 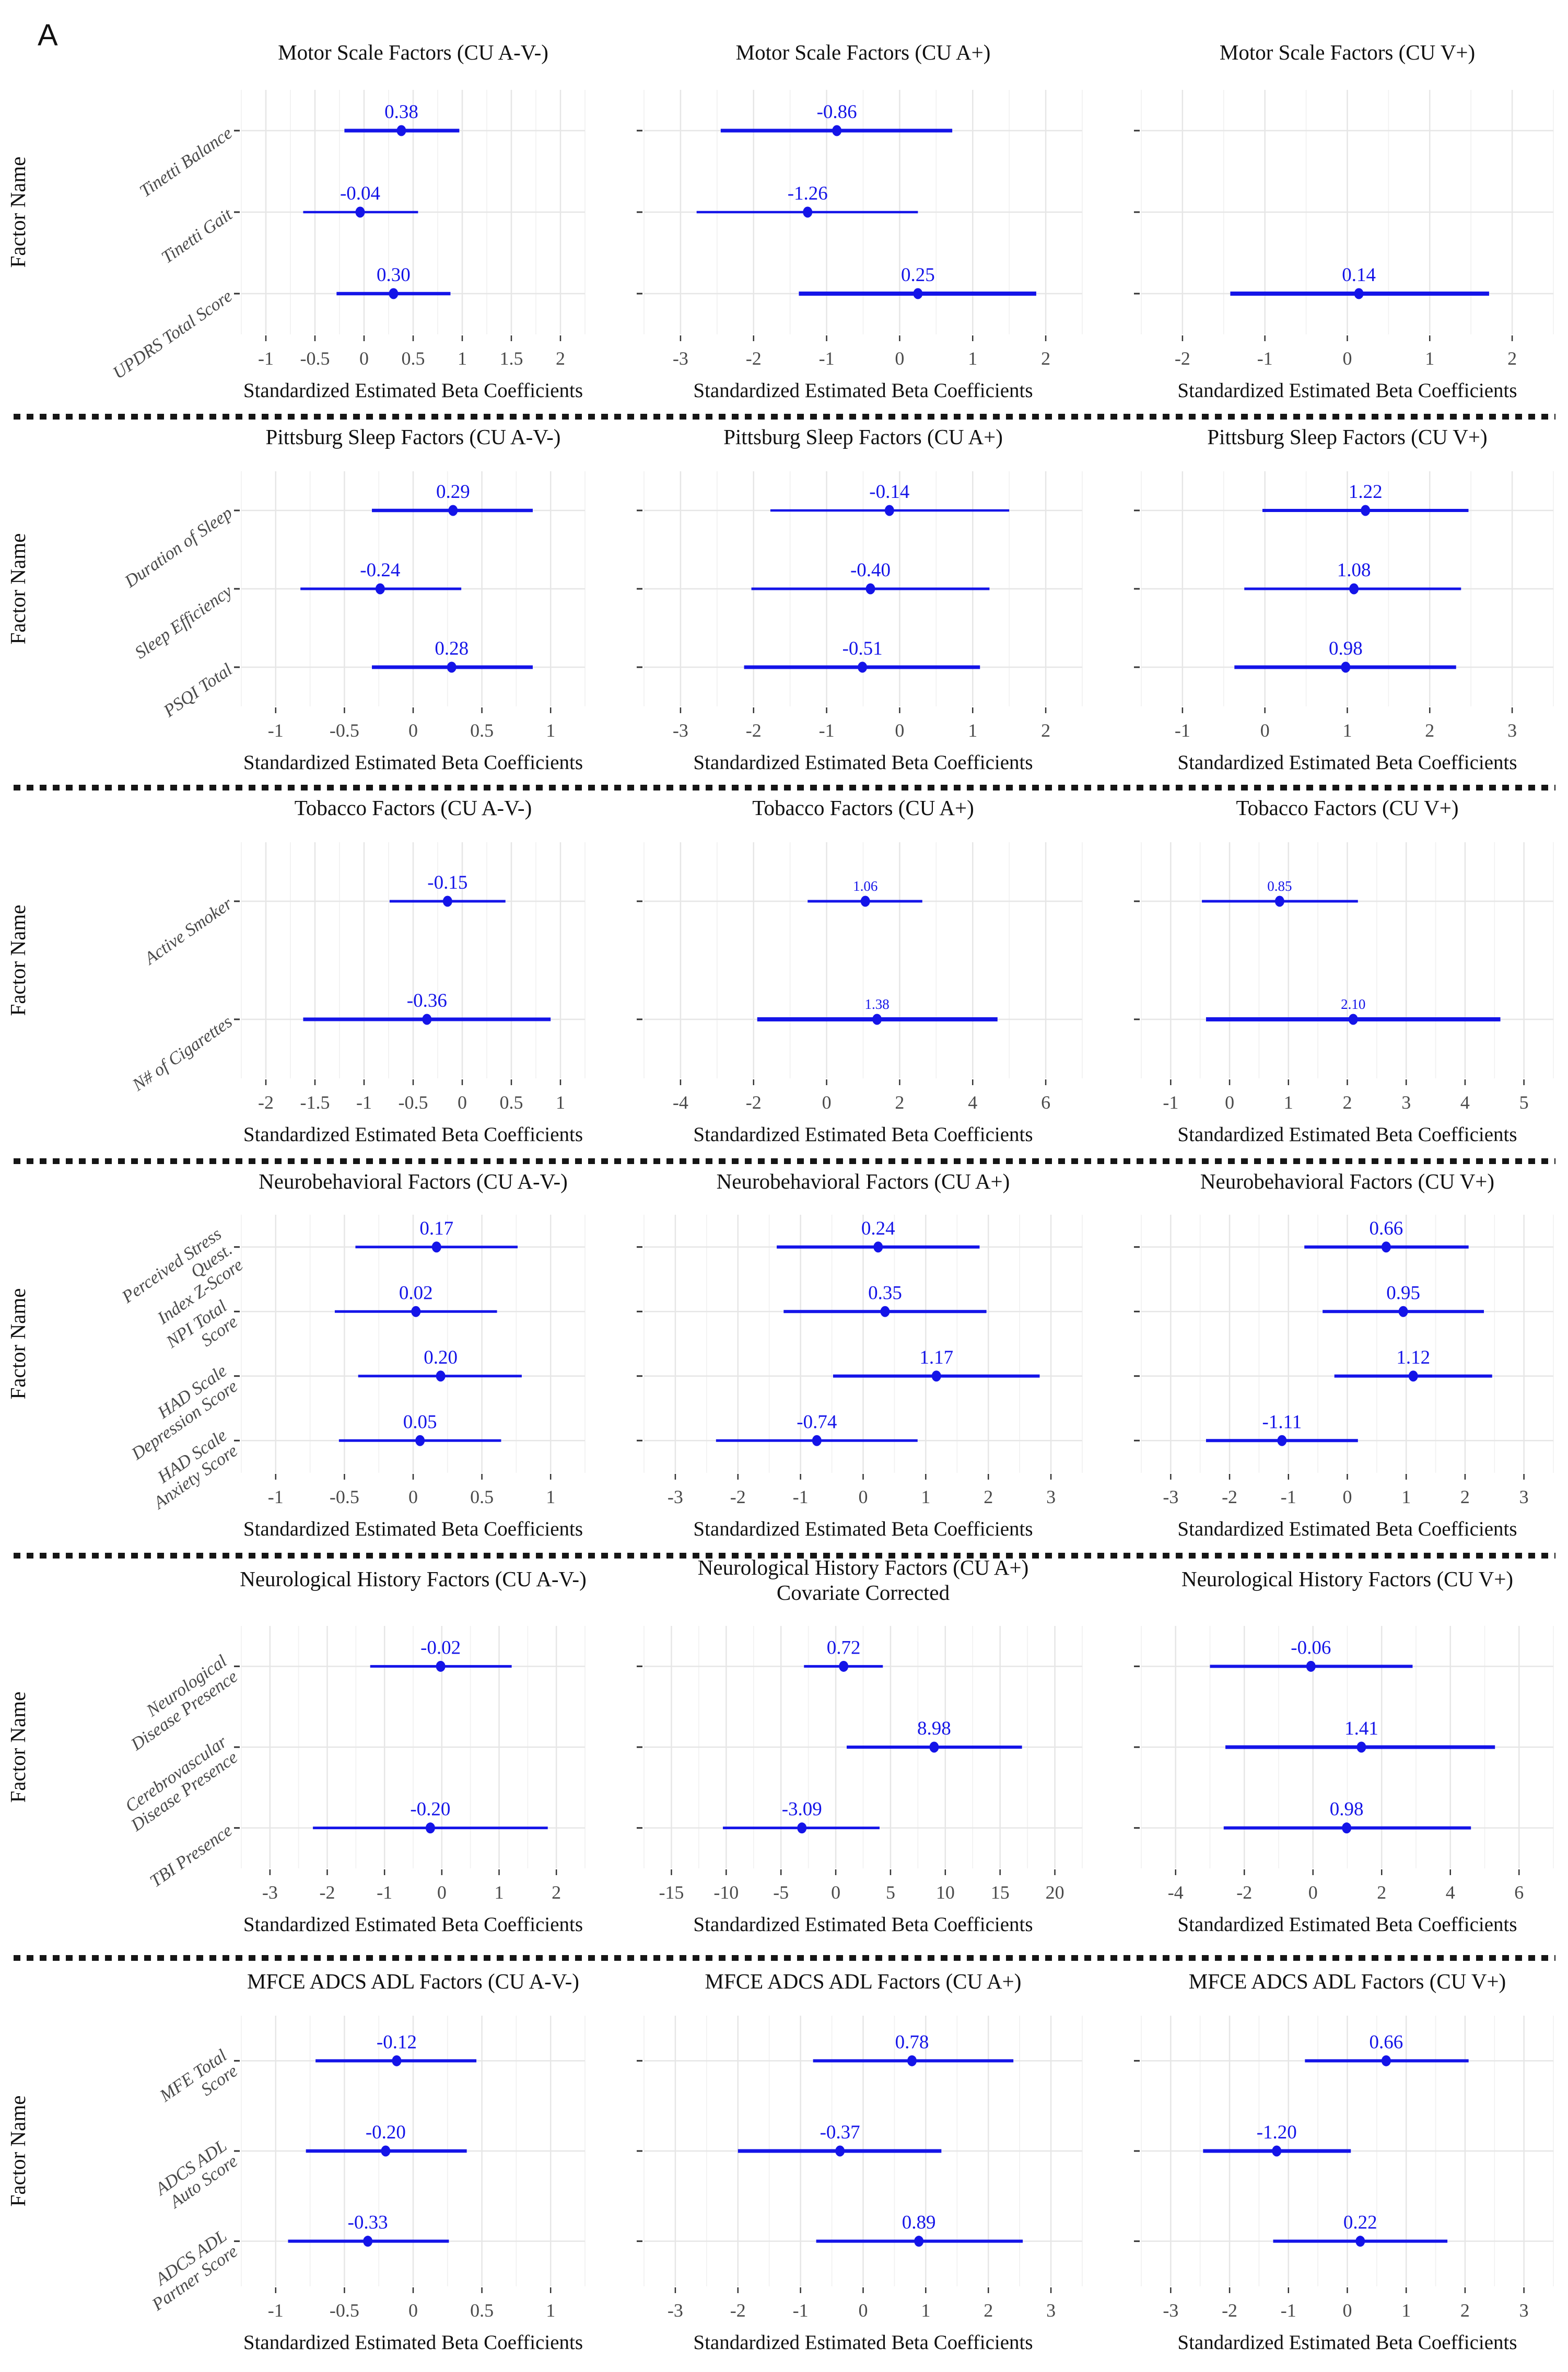 What do you see at coordinates (1347, 437) in the screenshot?
I see `panel-title: Pittsburg Sleep Factors (CU V+)` at bounding box center [1347, 437].